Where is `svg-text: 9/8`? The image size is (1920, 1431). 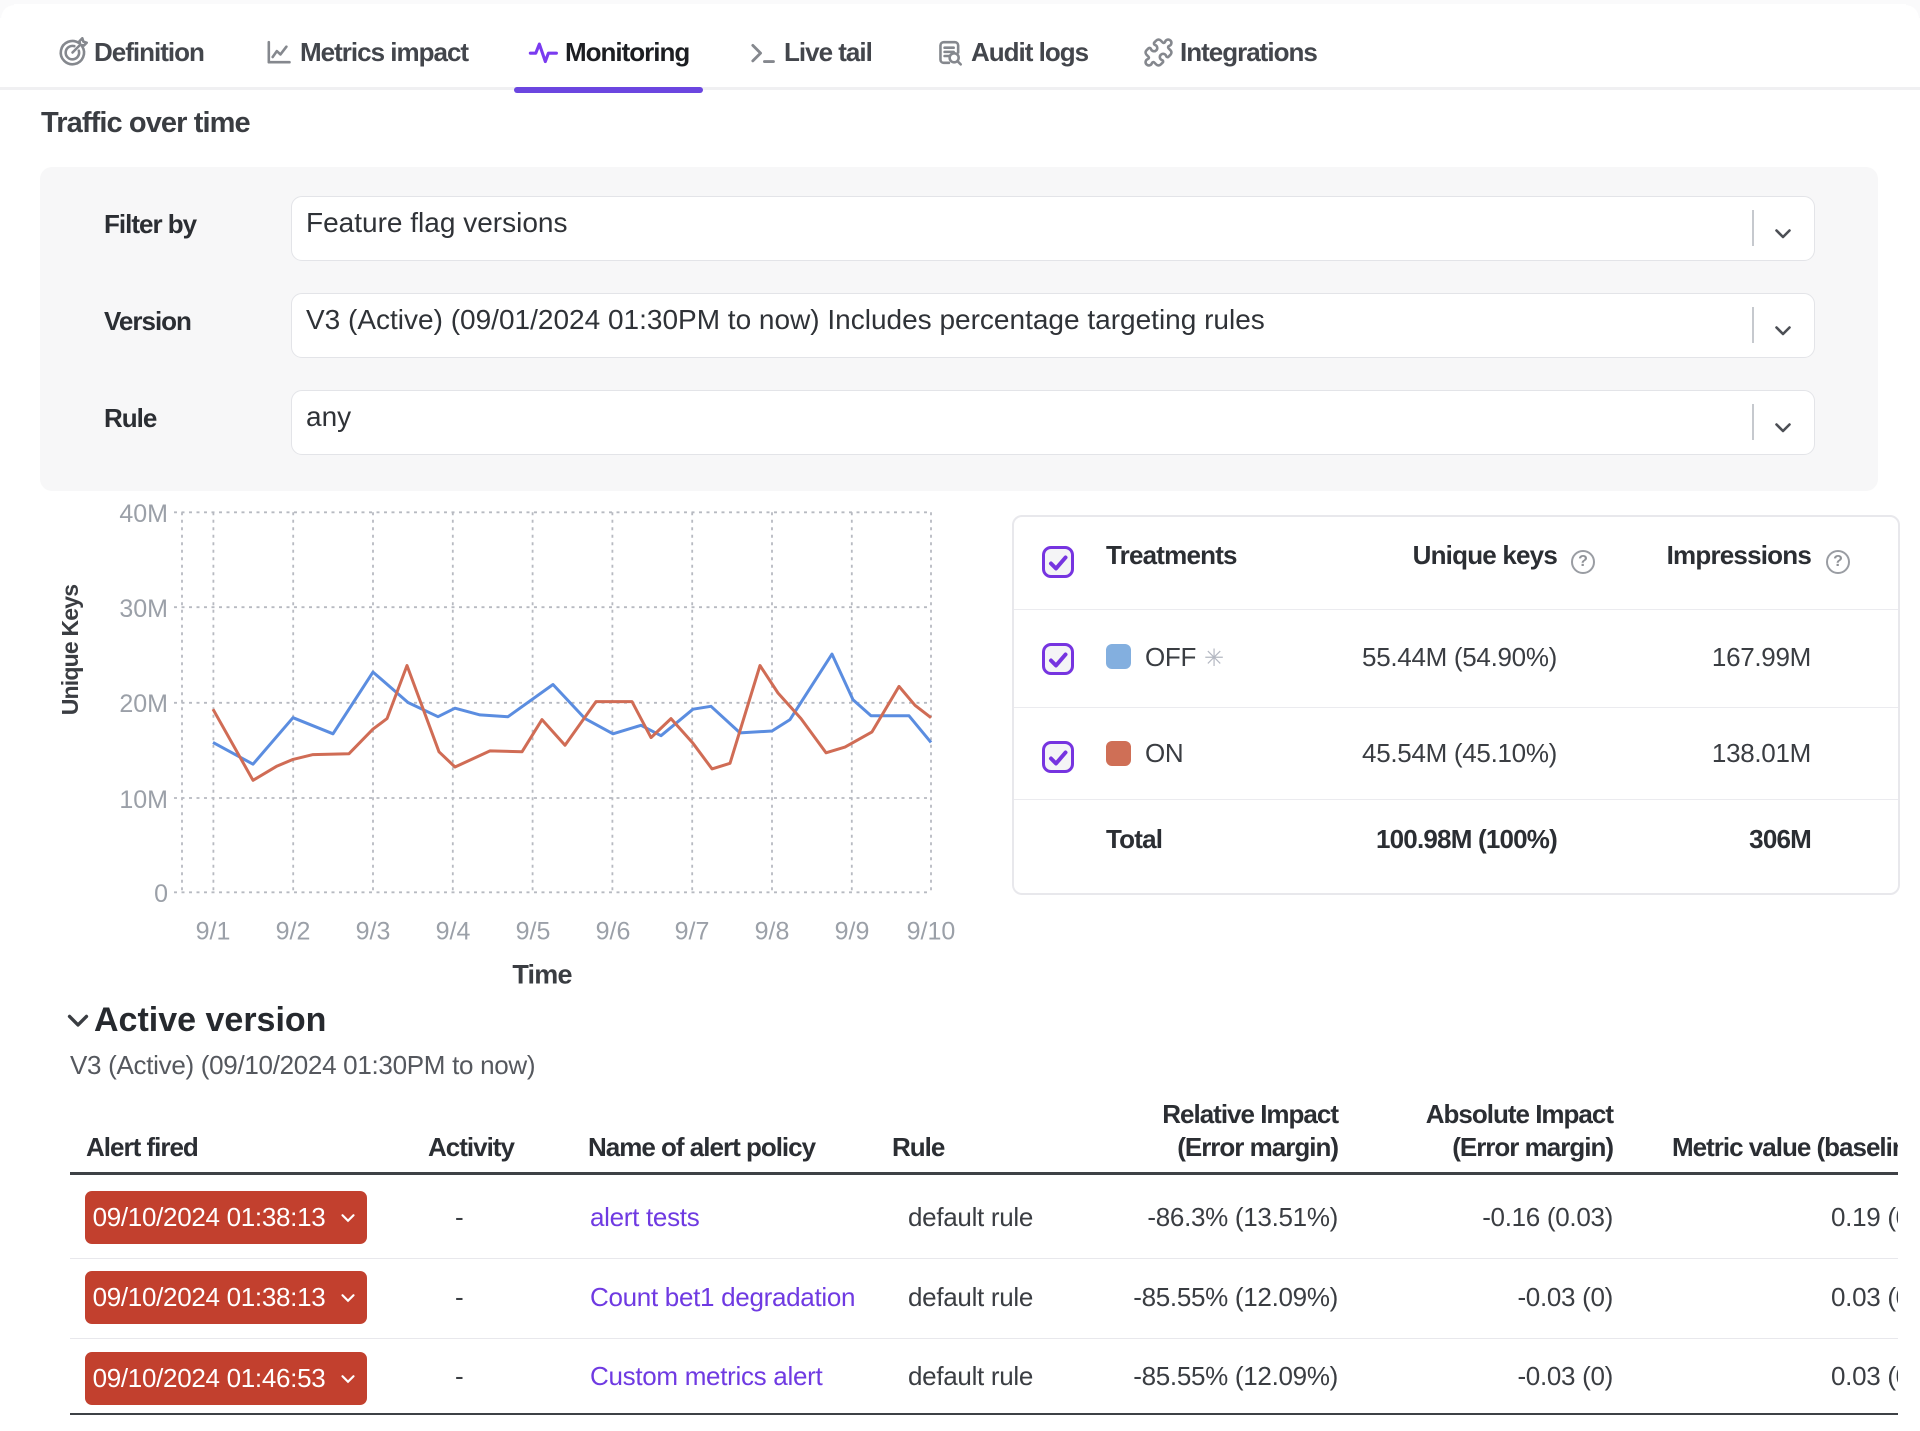 svg-text: 9/8 is located at coordinates (772, 932).